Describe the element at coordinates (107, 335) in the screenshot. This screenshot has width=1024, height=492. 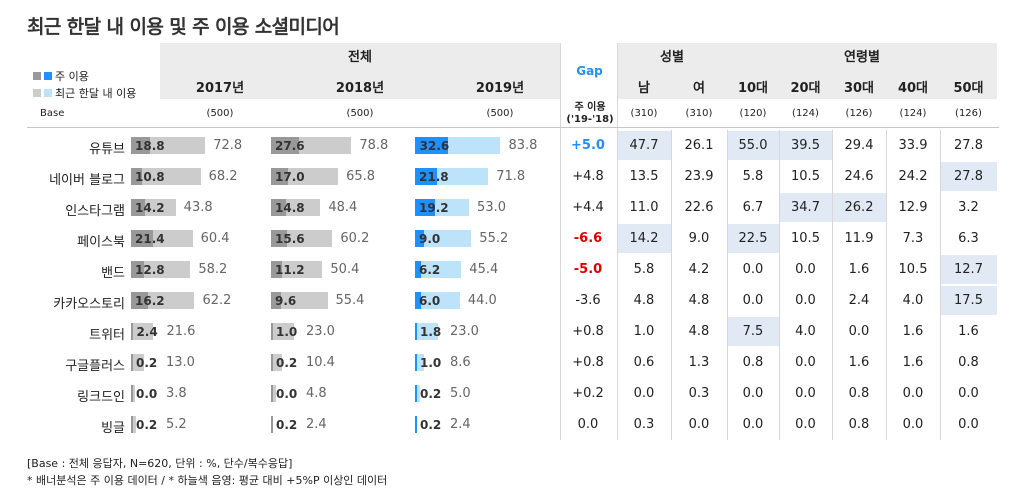
I see `row-label: 트위터` at that location.